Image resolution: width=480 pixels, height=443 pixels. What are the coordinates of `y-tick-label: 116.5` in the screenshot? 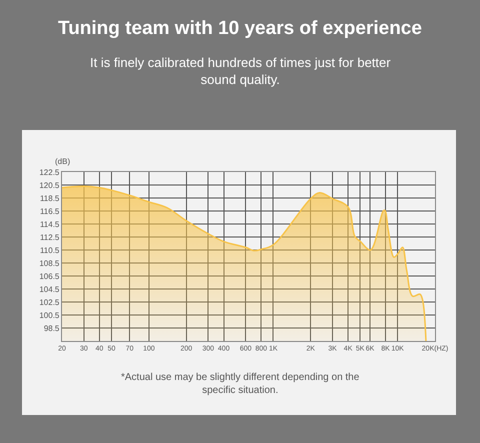 It's located at (50, 211).